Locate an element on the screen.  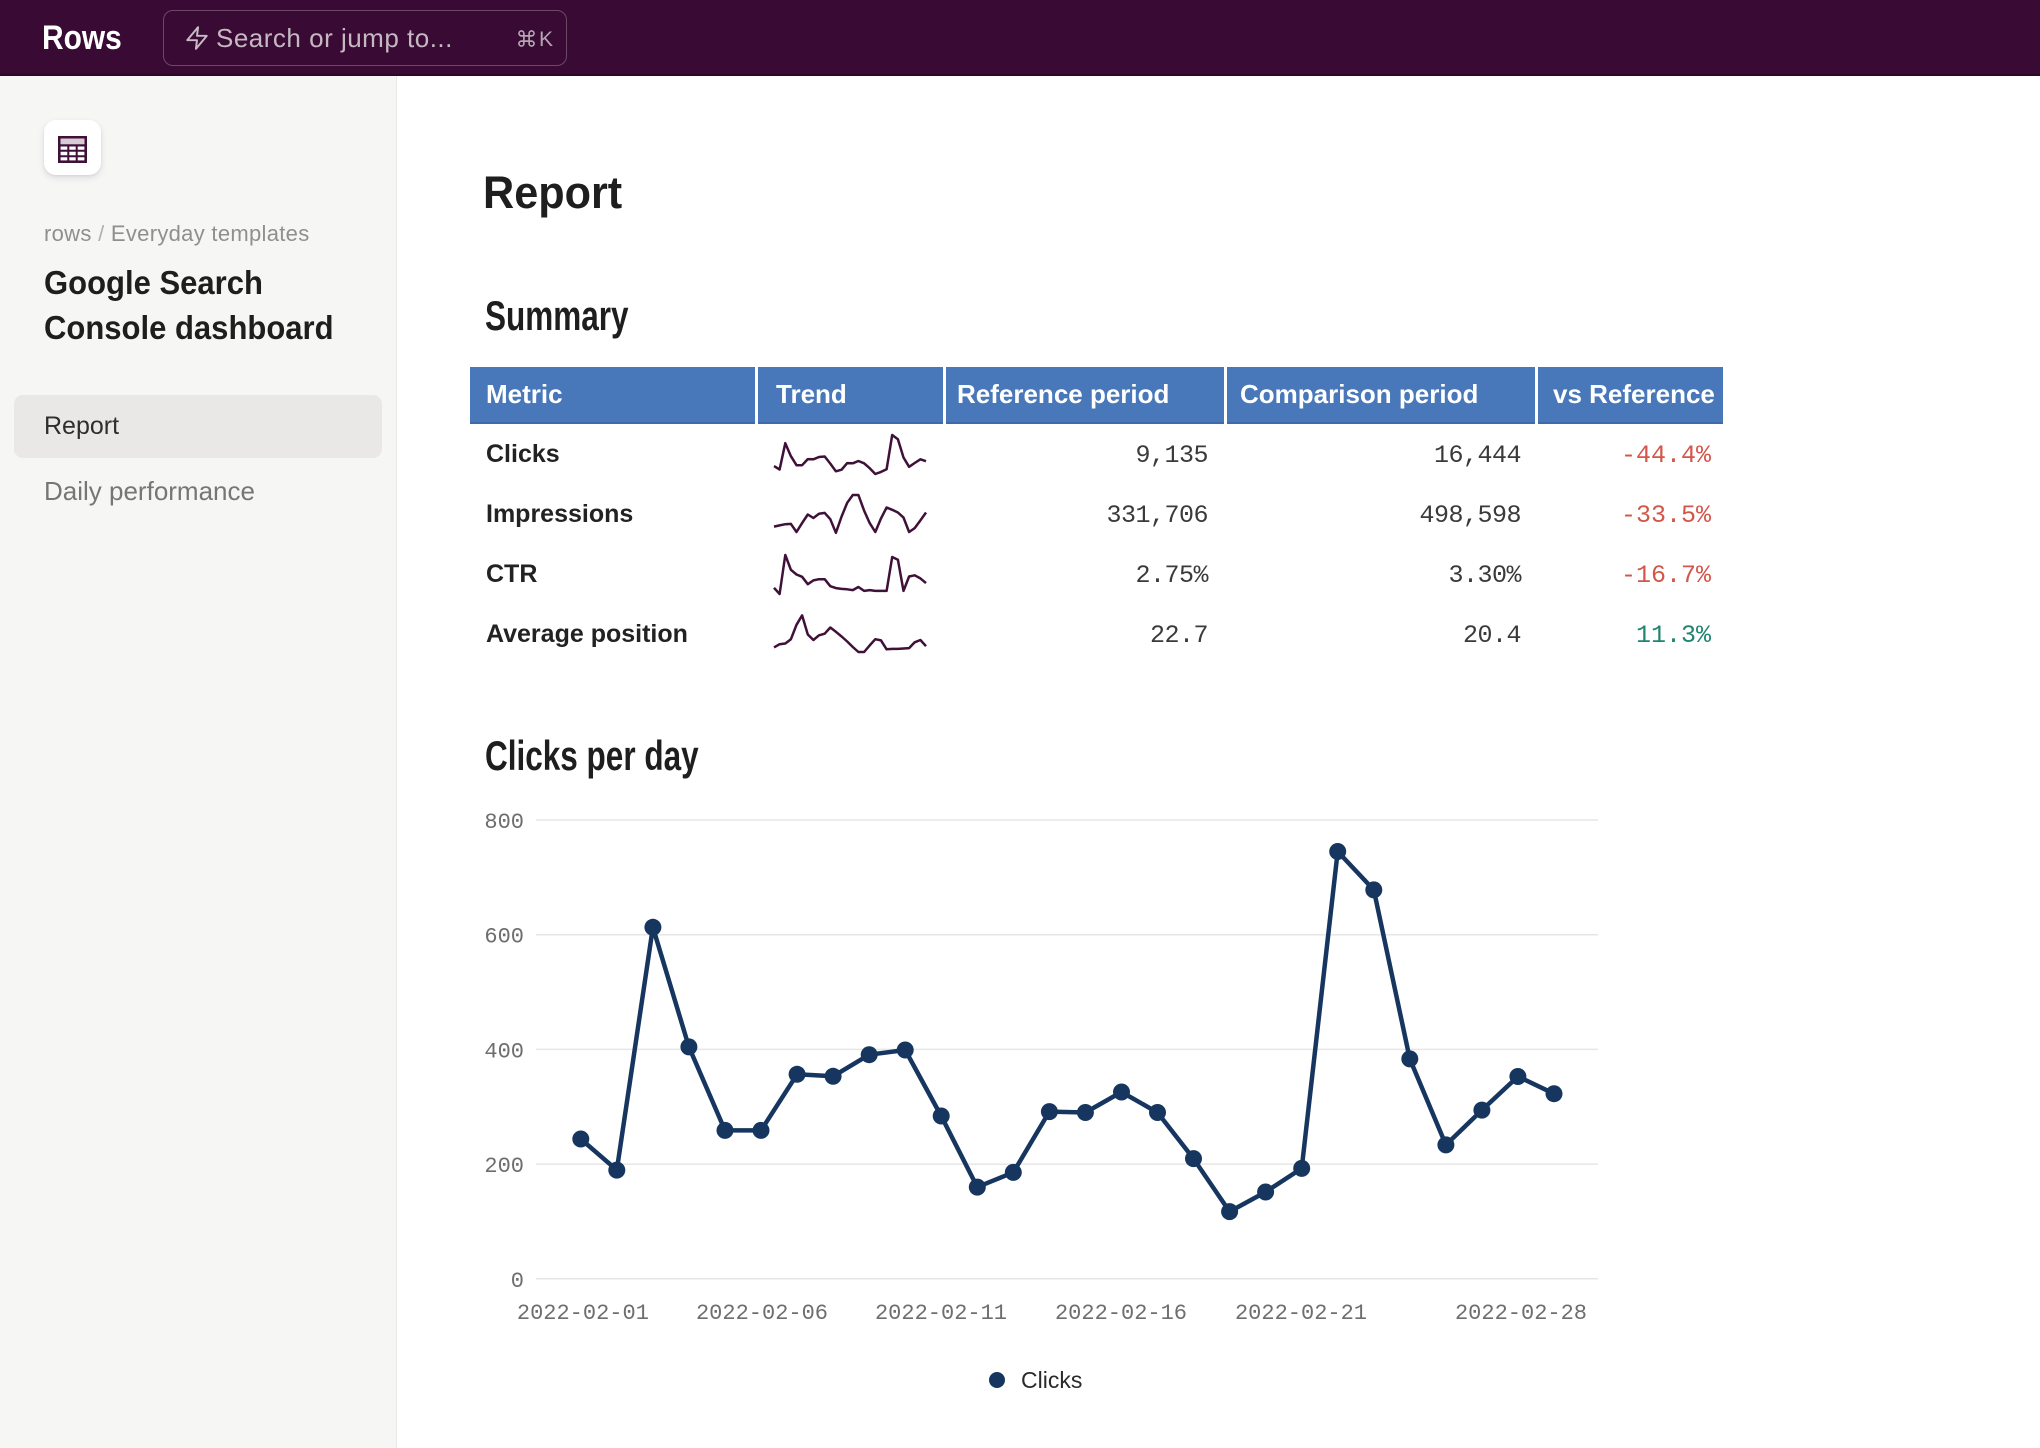
svg-text: 2022-02-01 is located at coordinates (583, 1313).